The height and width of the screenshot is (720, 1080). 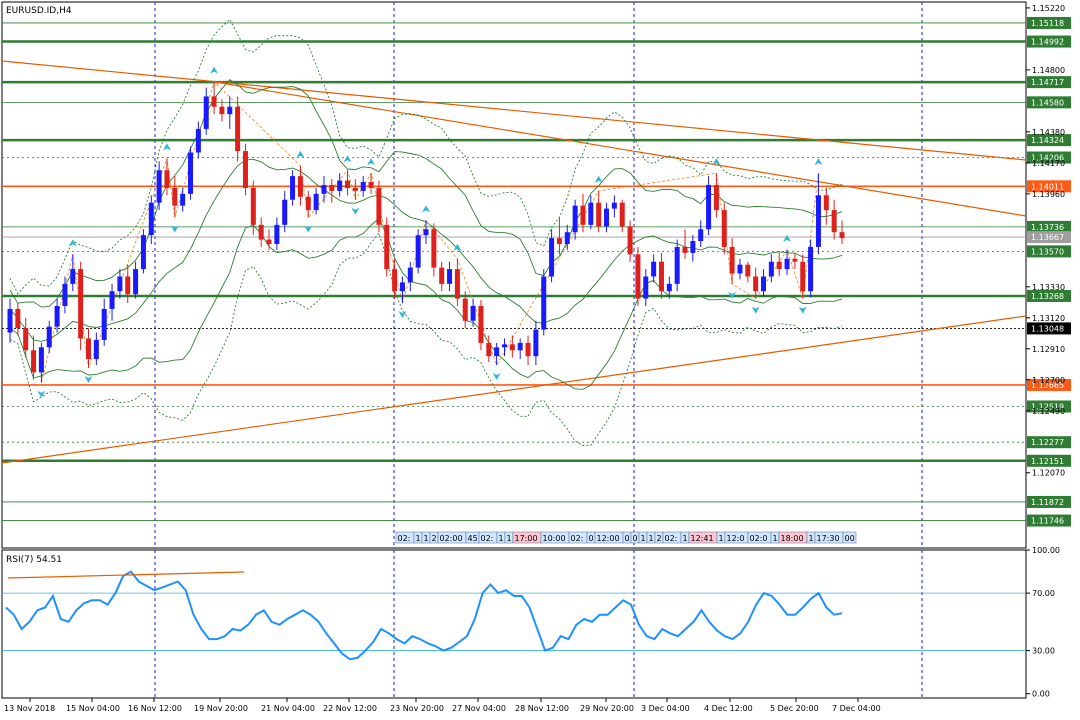 I want to click on level-label: 1.14011, so click(x=1047, y=186).